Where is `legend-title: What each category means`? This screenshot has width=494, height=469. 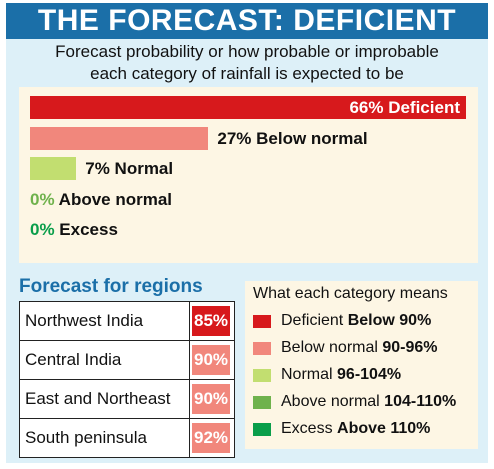
legend-title: What each category means is located at coordinates (350, 293).